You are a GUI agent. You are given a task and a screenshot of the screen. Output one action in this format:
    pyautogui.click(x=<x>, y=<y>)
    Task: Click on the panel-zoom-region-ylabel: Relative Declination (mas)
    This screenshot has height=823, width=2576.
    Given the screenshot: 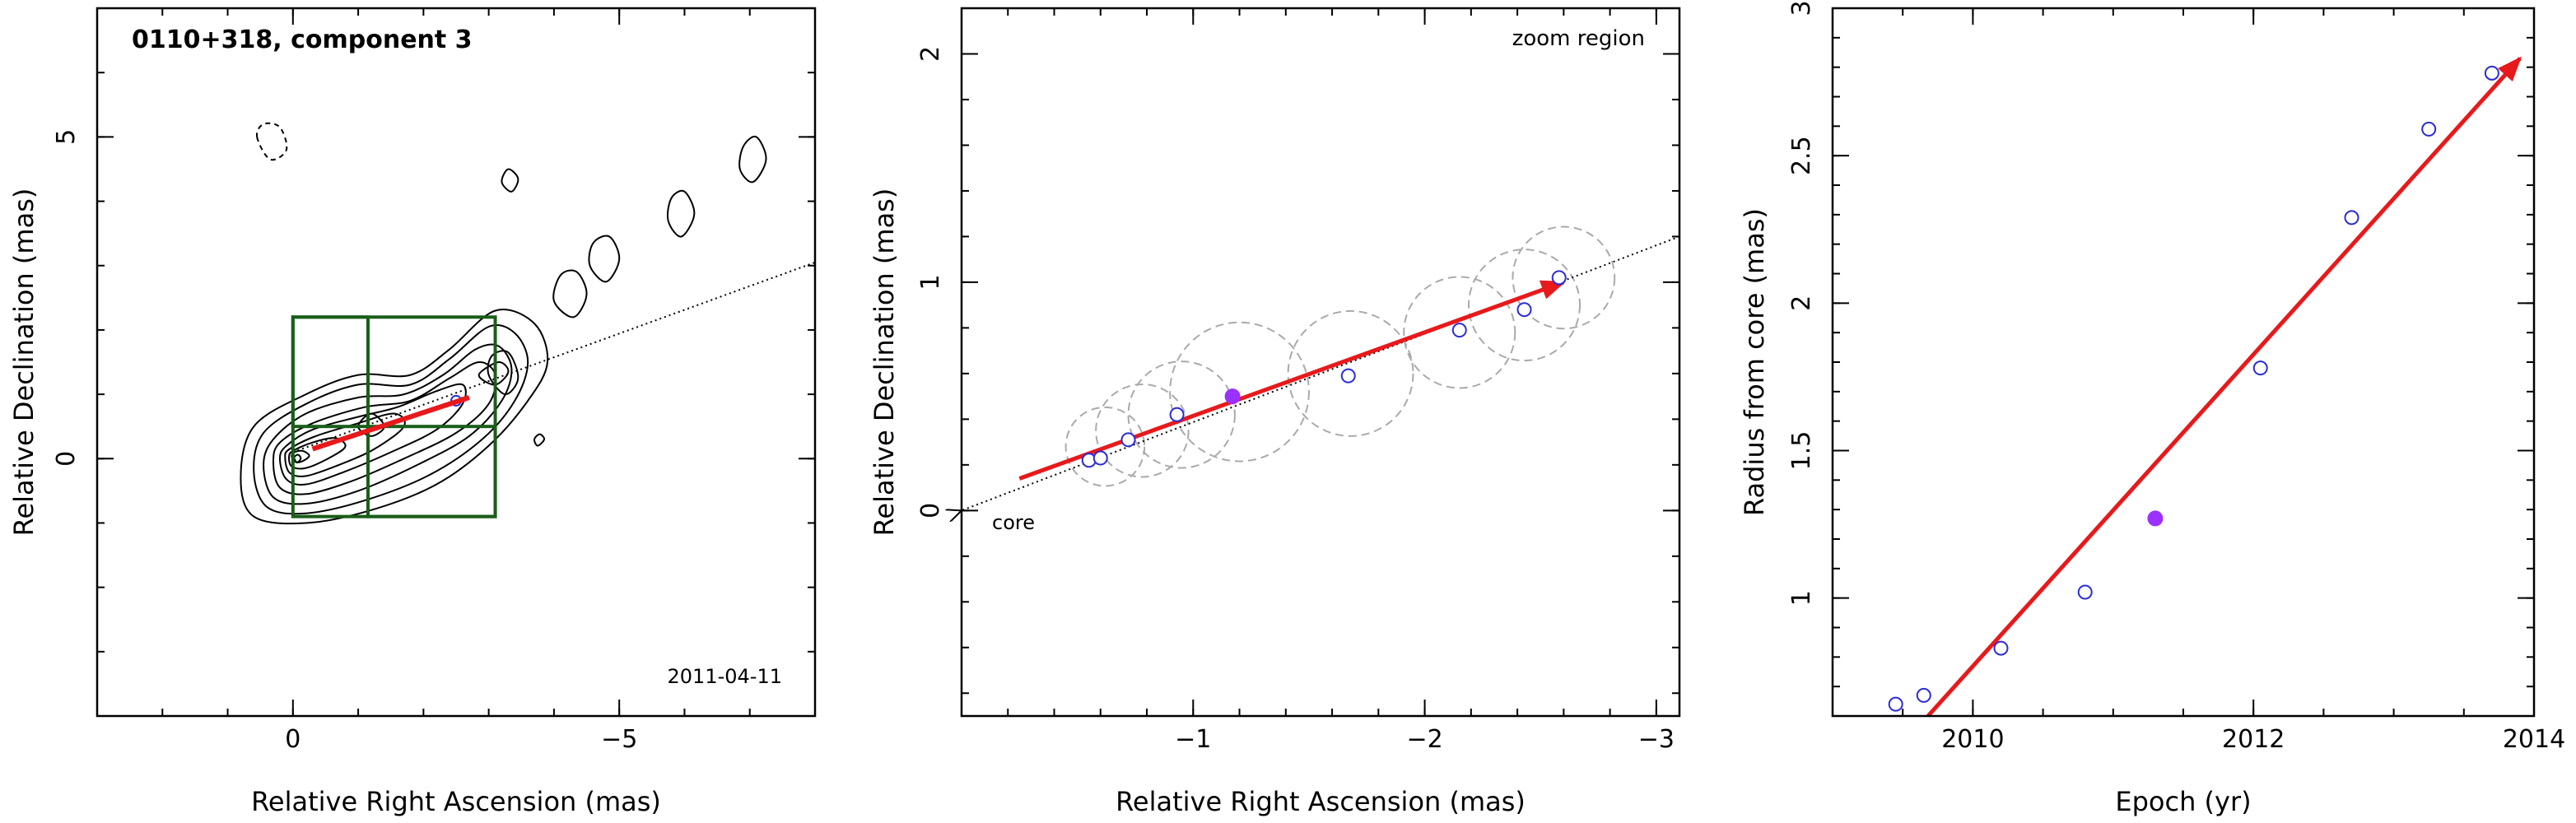 What is the action you would take?
    pyautogui.click(x=884, y=362)
    